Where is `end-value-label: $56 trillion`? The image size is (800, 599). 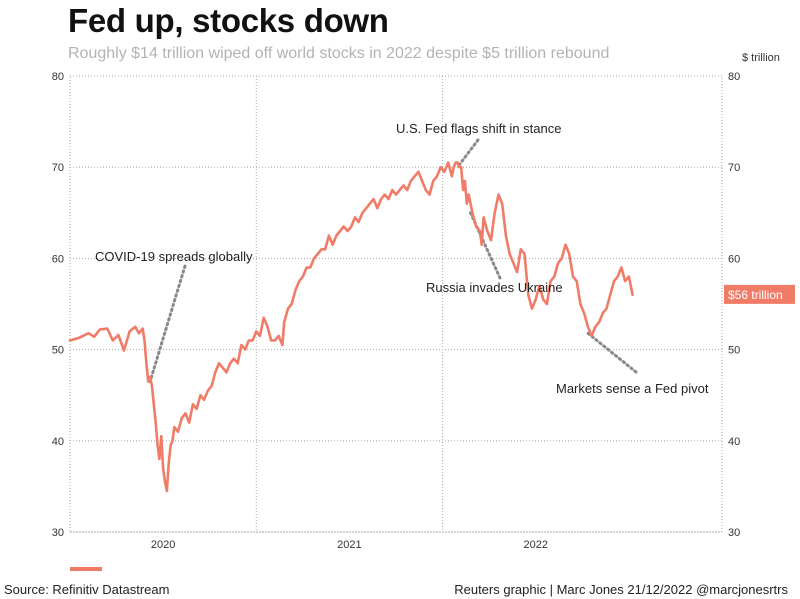
end-value-label: $56 trillion is located at coordinates (755, 295).